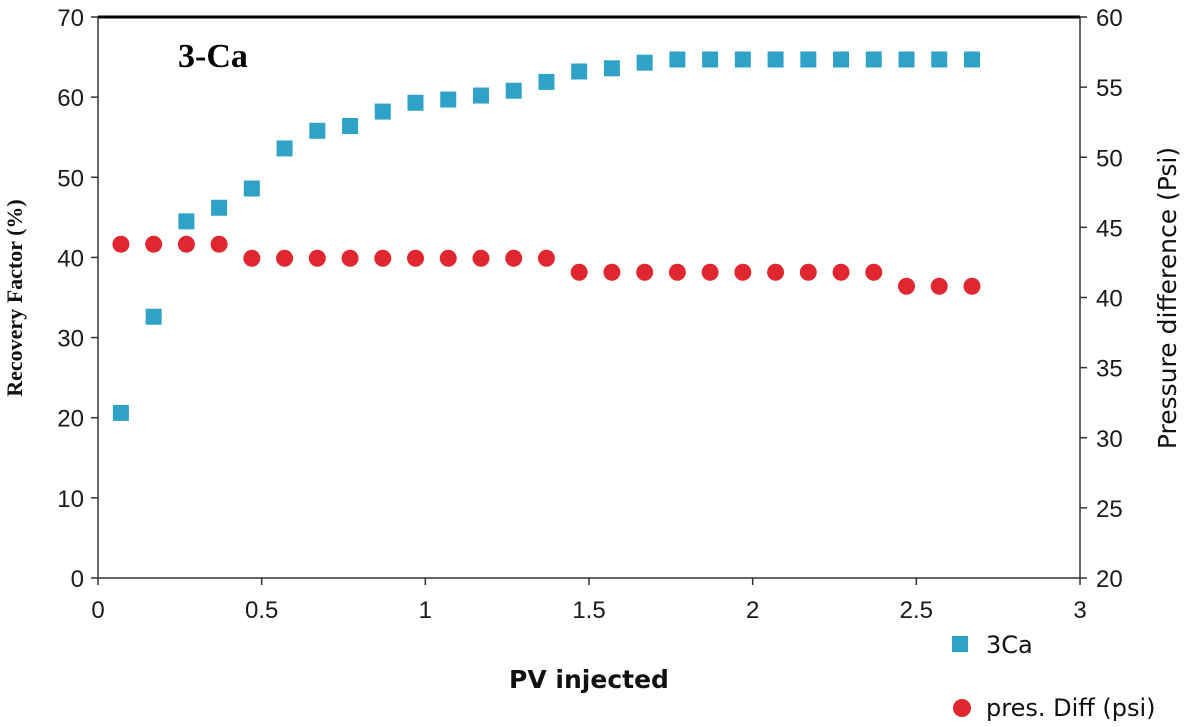 The height and width of the screenshot is (727, 1200). I want to click on x-tick-label: 0.5, so click(261, 610).